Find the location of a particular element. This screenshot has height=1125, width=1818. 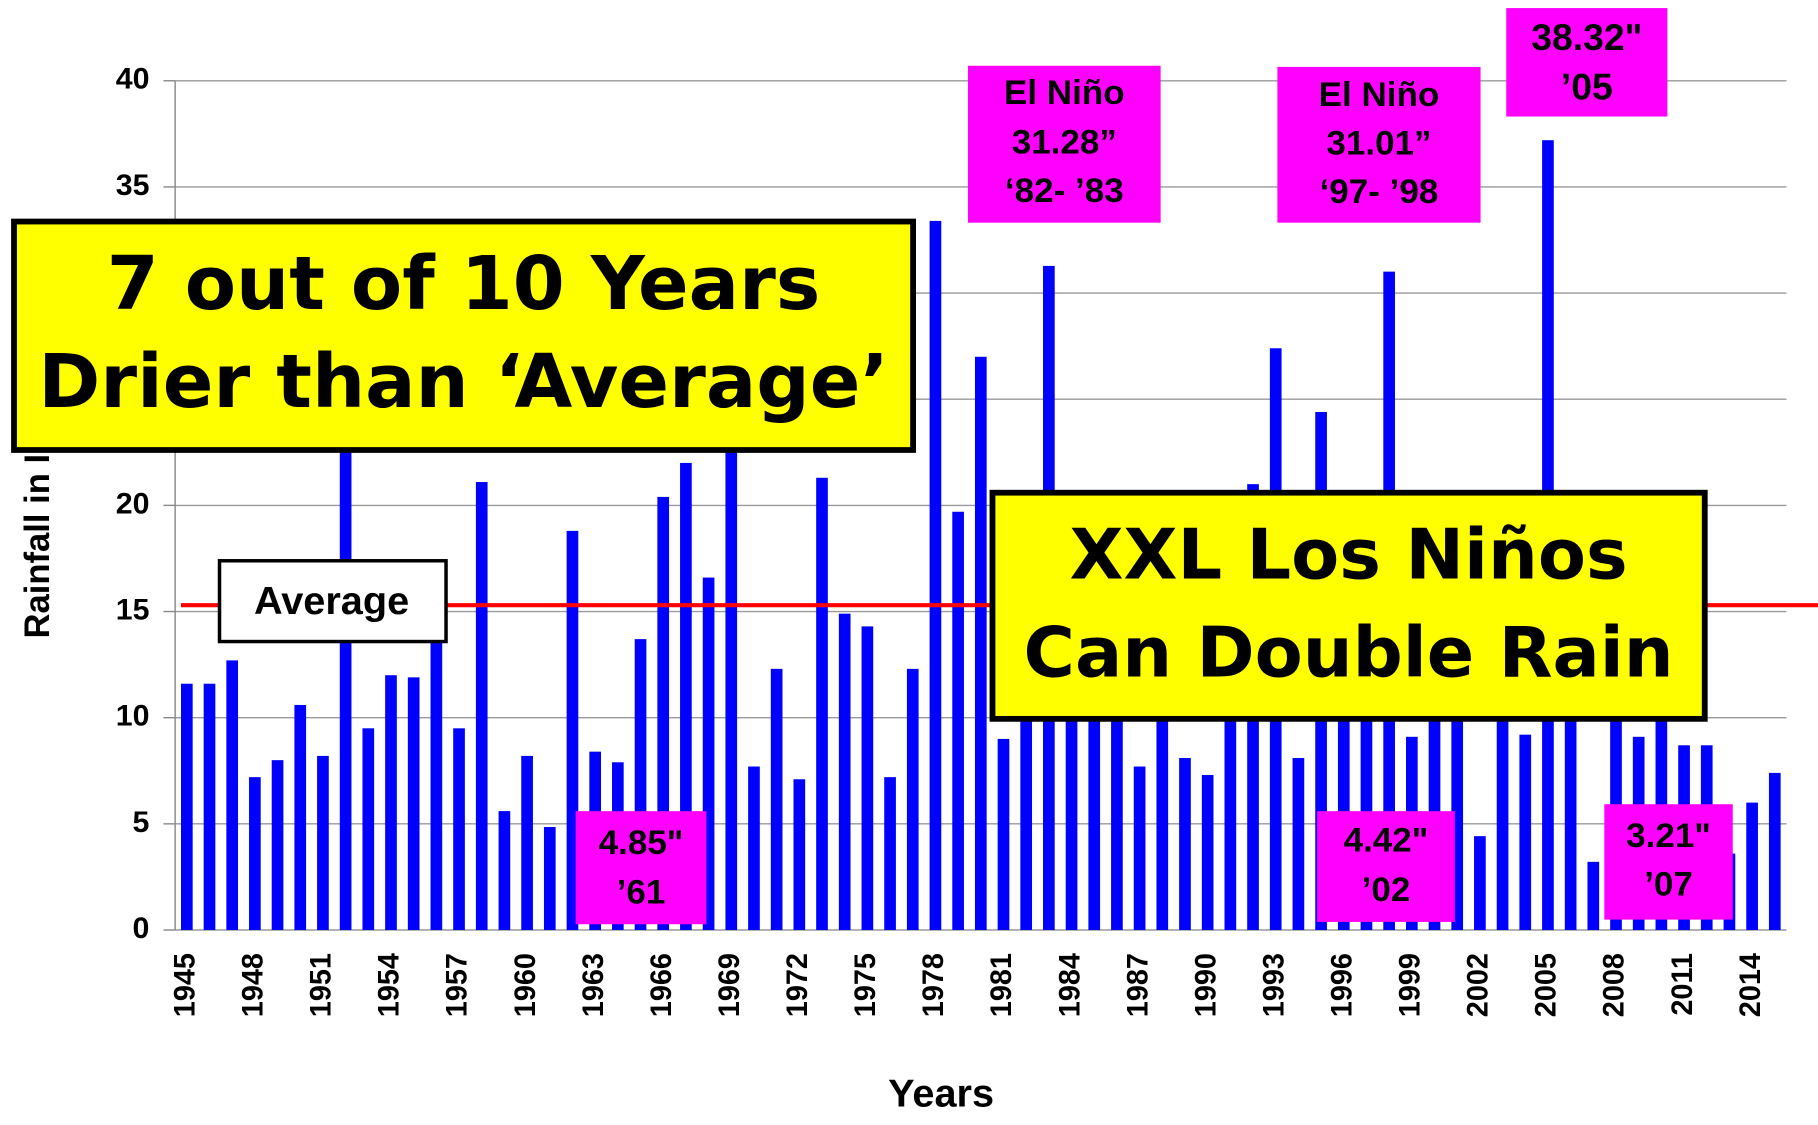

average-box is located at coordinates (332, 601).